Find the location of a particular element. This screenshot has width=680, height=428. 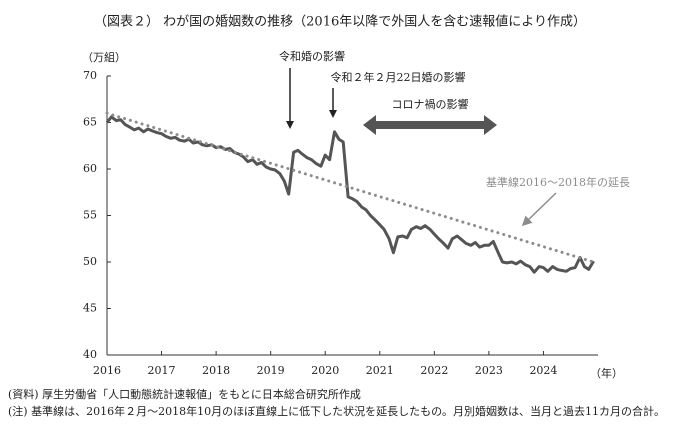

y-tick-label: 65 is located at coordinates (90, 122).